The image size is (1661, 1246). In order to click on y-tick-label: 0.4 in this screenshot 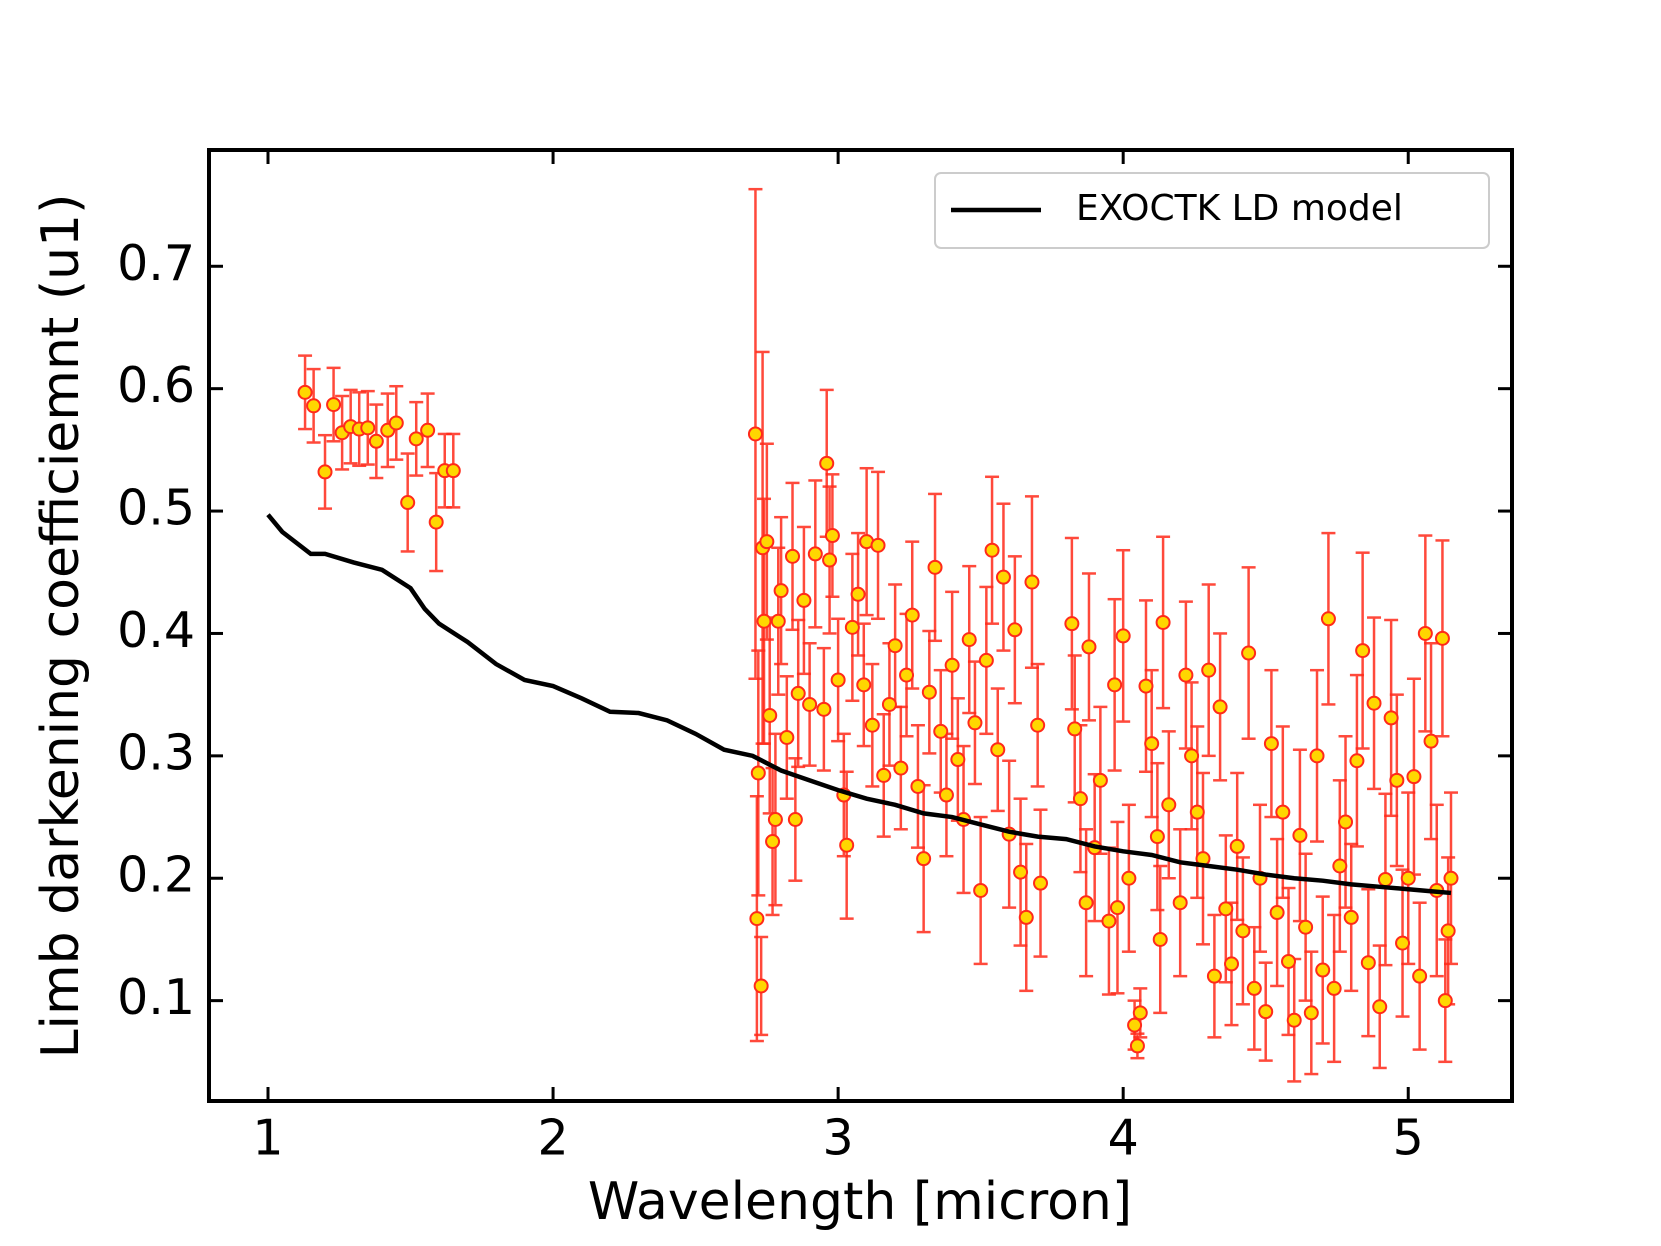, I will do `click(156, 630)`.